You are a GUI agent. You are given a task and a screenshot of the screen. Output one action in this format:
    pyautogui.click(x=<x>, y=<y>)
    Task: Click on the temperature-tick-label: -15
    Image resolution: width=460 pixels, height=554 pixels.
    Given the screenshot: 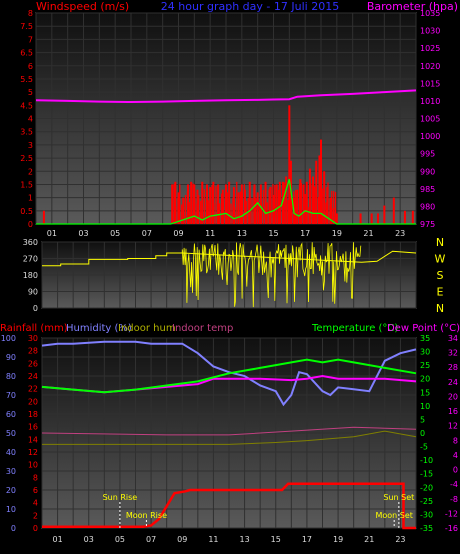 What is the action you would take?
    pyautogui.click(x=426, y=474)
    